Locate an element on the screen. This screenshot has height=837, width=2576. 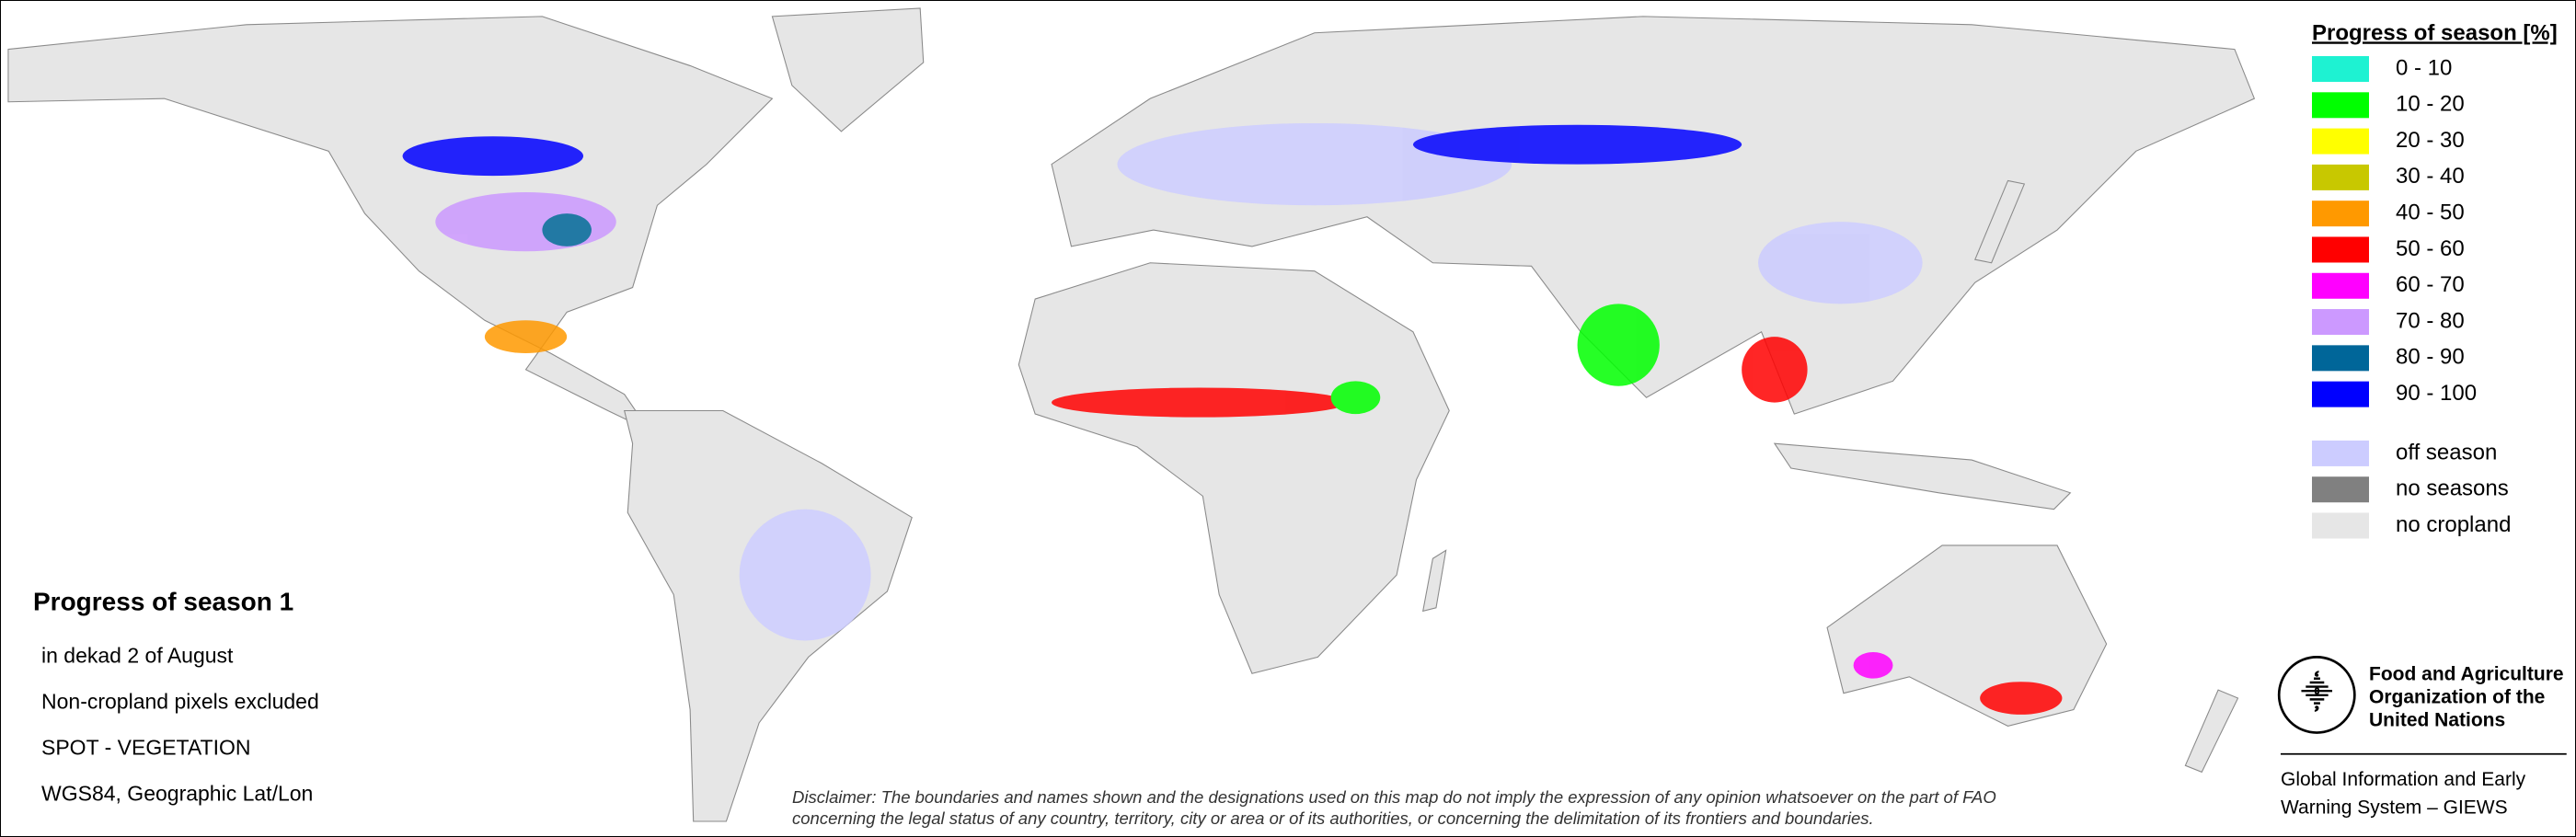
new-zealand is located at coordinates (2211, 731).